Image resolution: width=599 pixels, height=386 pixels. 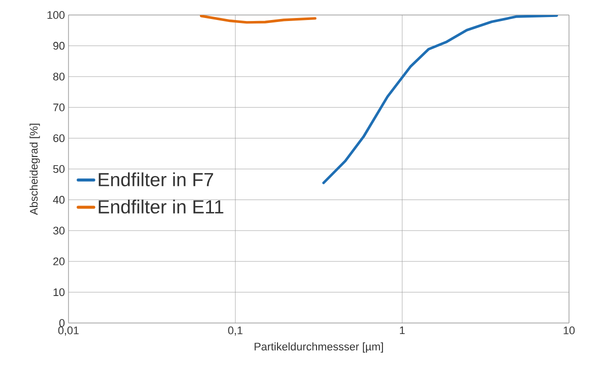 What do you see at coordinates (318, 347) in the screenshot?
I see `x-axis-title: Partikeldurchmessser [µm]` at bounding box center [318, 347].